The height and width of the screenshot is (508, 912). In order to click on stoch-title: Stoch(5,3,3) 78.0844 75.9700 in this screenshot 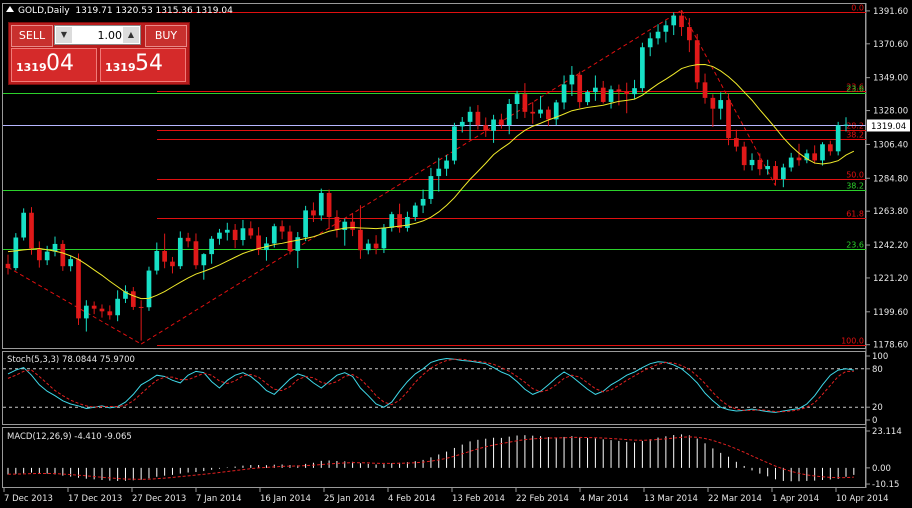, I will do `click(71, 360)`.